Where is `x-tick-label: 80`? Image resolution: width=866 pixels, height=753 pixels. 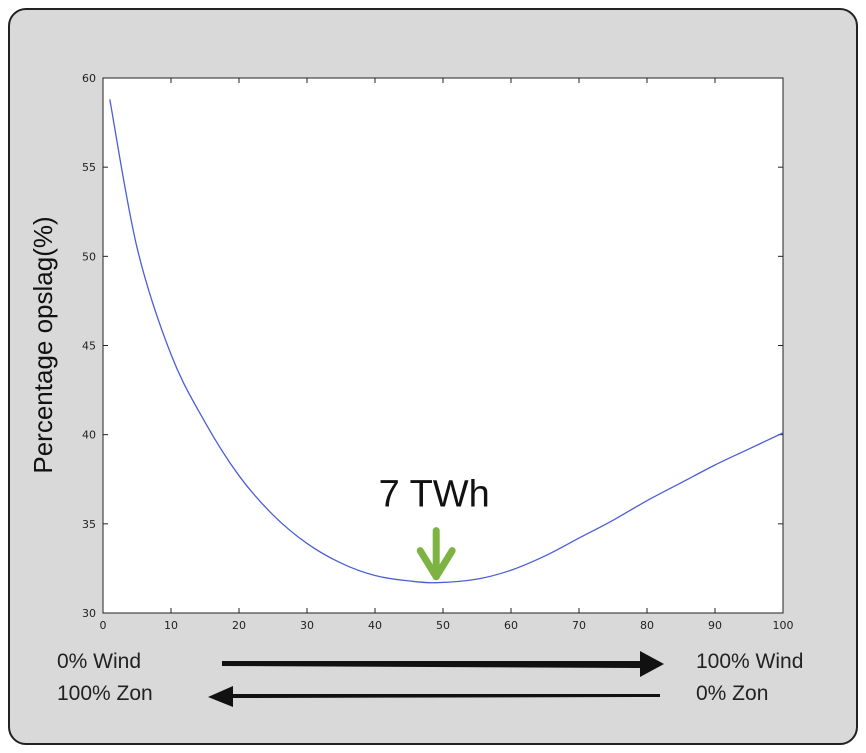 x-tick-label: 80 is located at coordinates (647, 625).